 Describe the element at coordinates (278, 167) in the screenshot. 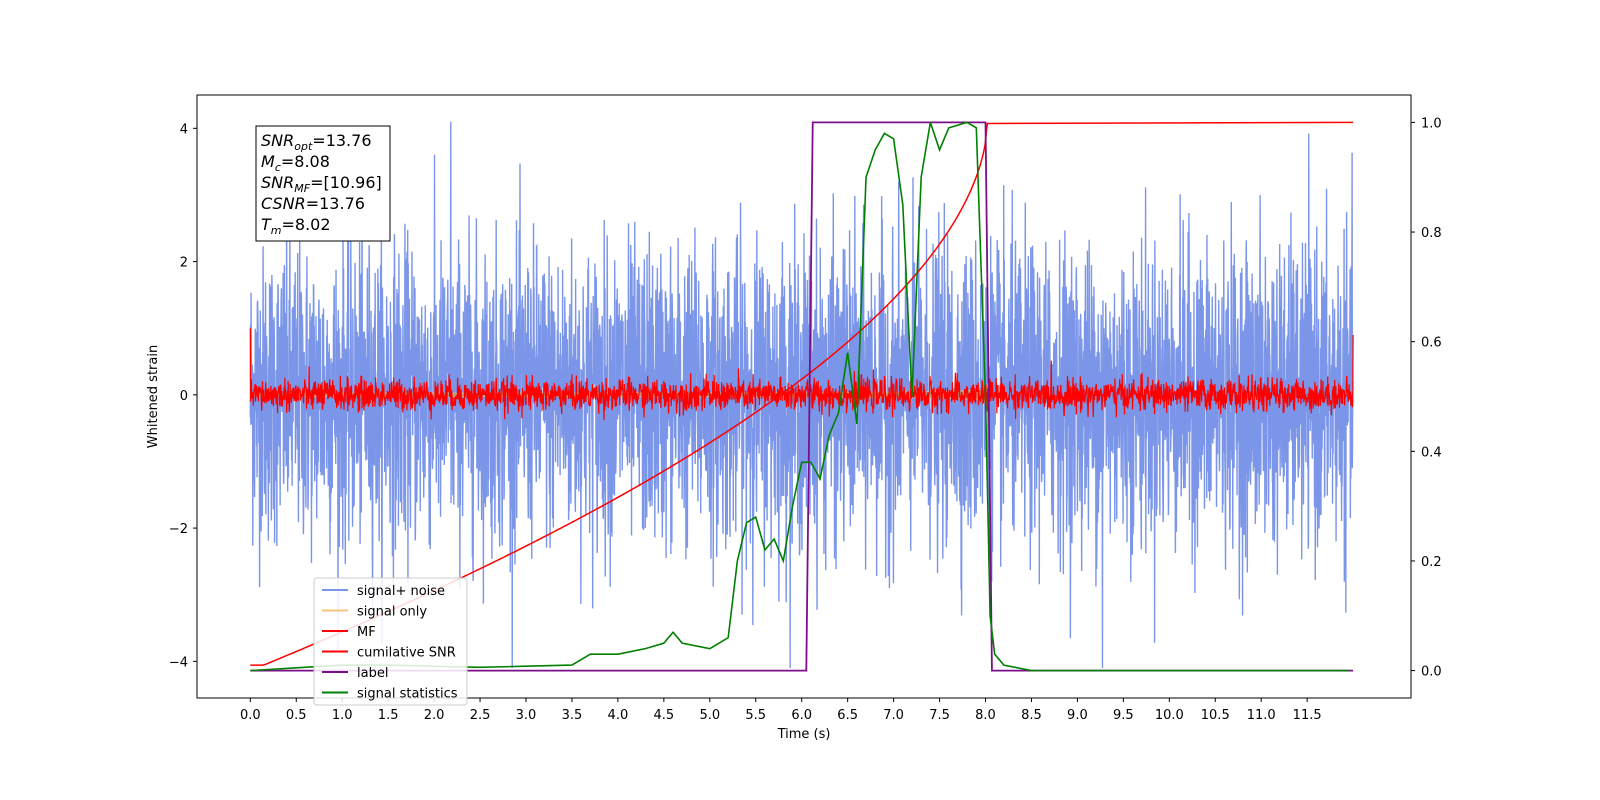

I see `annotation-subscript: c` at that location.